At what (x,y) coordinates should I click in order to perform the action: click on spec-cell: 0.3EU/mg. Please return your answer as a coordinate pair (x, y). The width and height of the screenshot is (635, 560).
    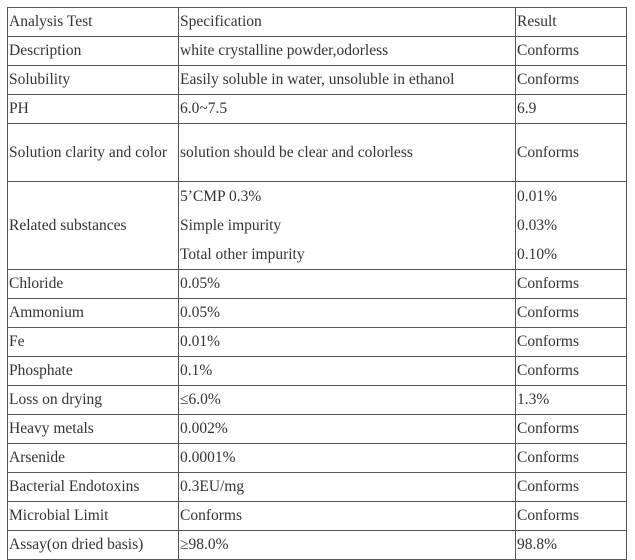
    Looking at the image, I should click on (347, 487).